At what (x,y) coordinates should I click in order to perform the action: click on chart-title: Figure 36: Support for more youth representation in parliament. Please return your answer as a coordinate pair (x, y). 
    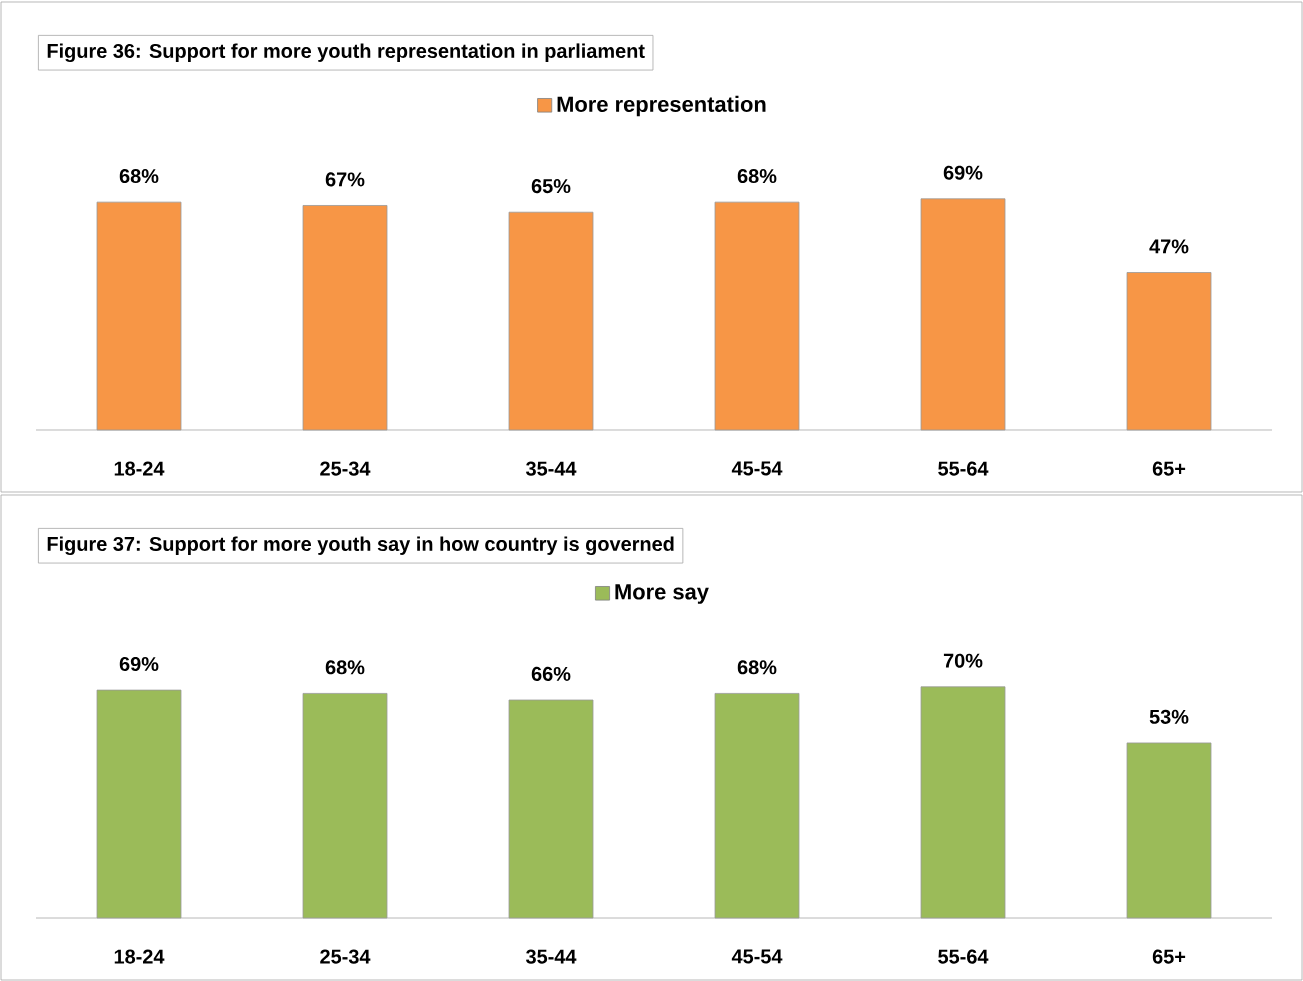
    Looking at the image, I should click on (346, 53).